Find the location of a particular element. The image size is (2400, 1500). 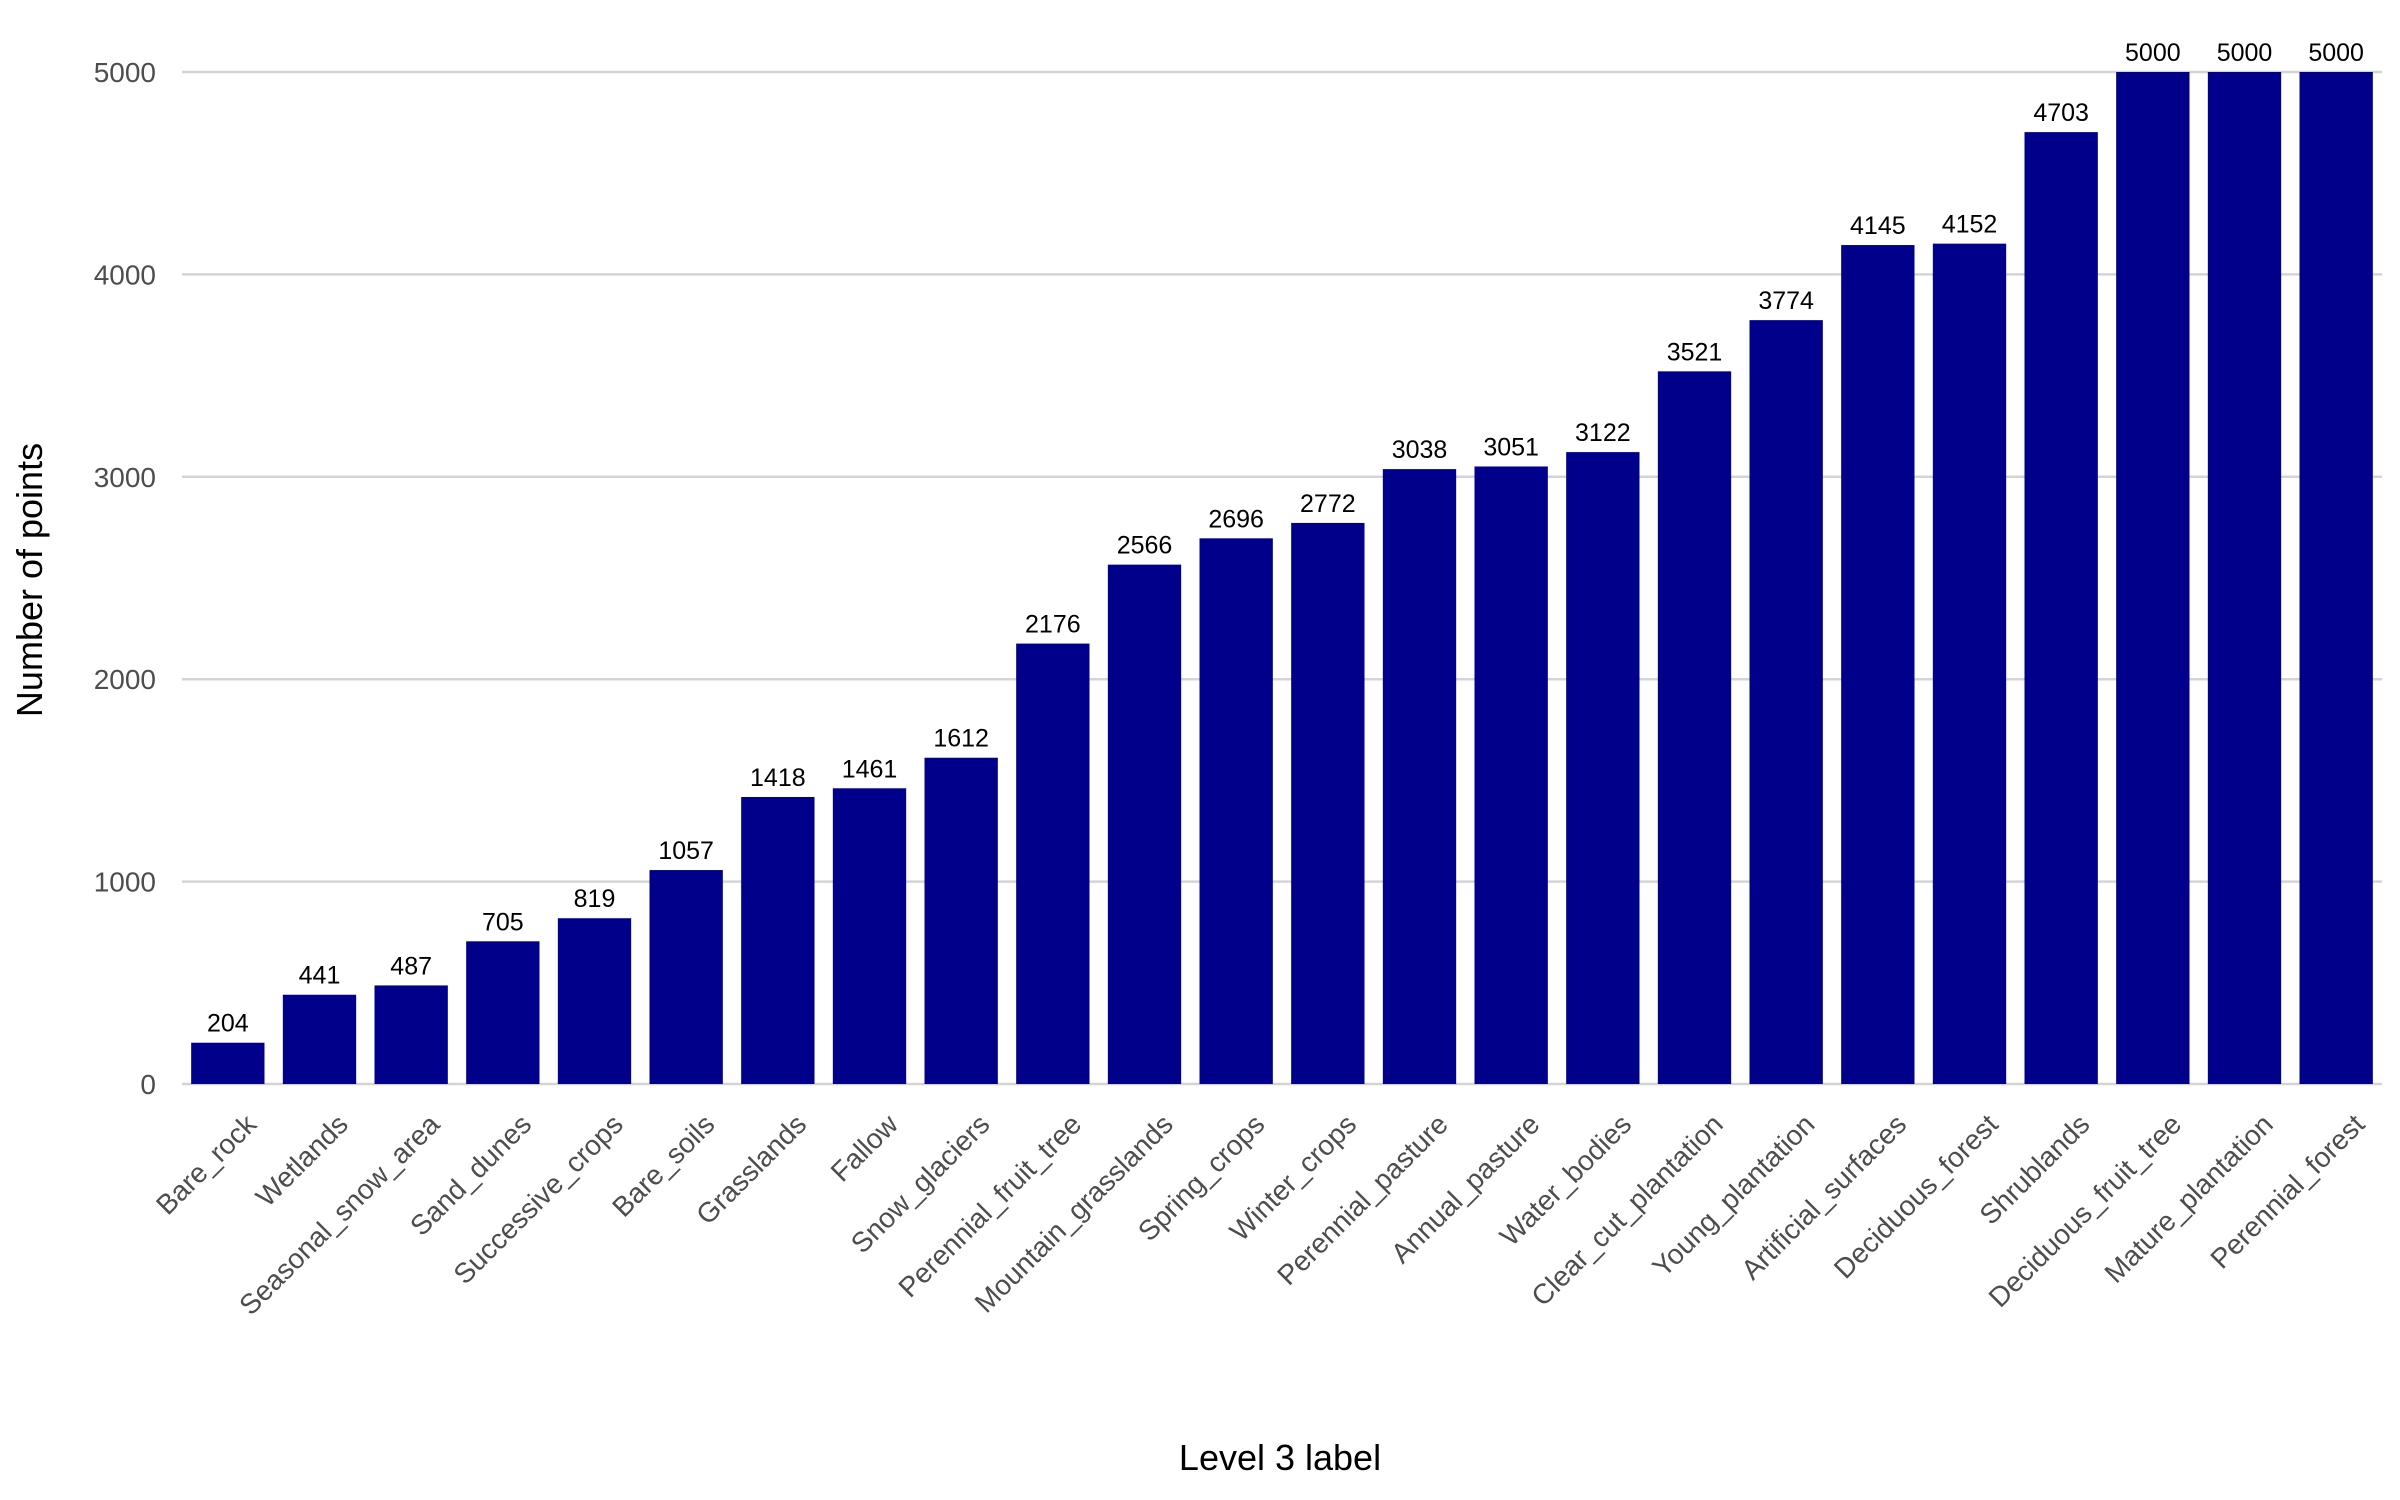

bar-wetlands is located at coordinates (319, 1039).